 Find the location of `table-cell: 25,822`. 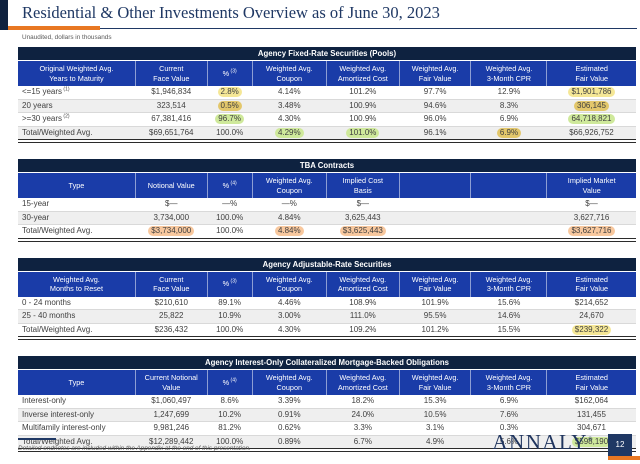

table-cell: 25,822 is located at coordinates (171, 316).